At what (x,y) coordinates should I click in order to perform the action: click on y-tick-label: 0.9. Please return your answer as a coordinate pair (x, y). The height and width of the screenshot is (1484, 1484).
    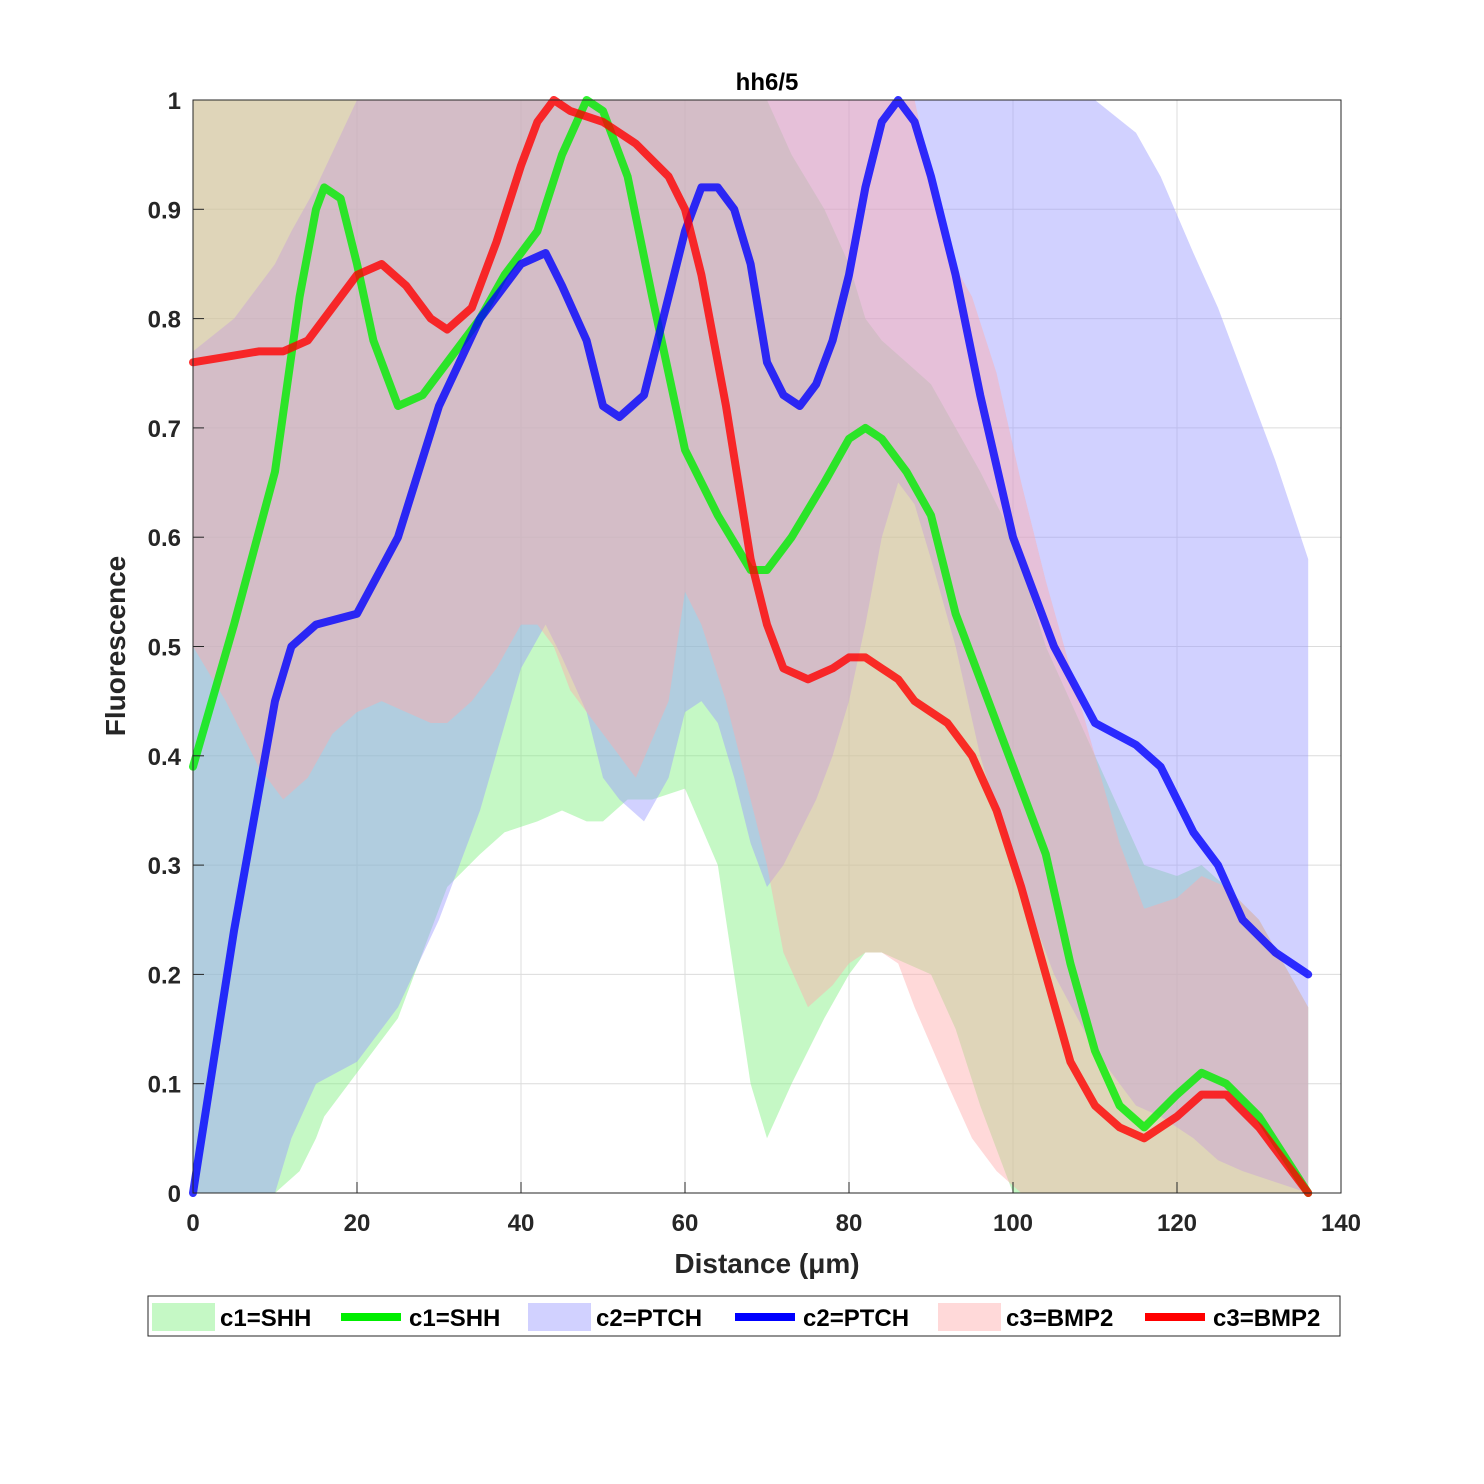
    Looking at the image, I should click on (164, 210).